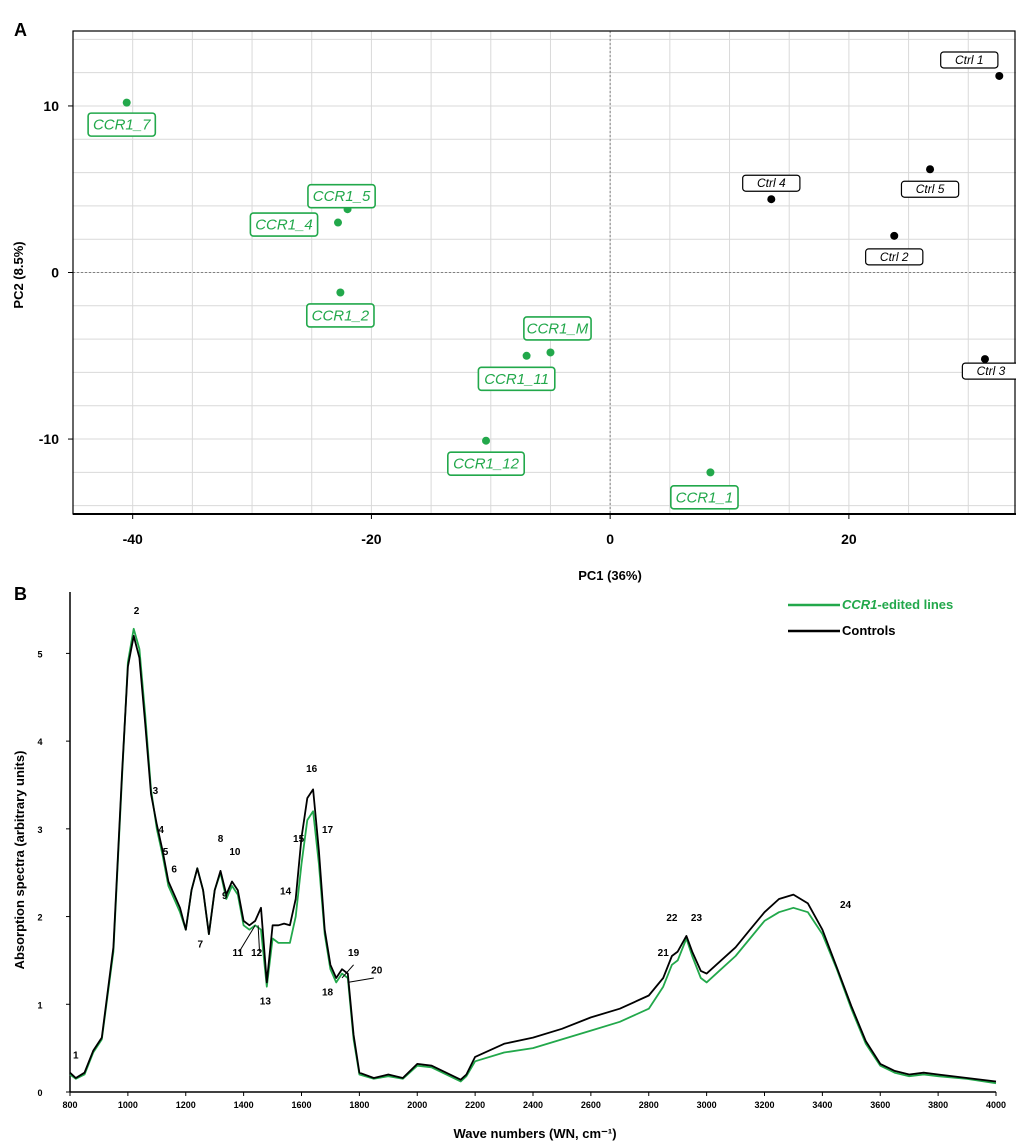  Describe the element at coordinates (697, 918) in the screenshot. I see `peak-annotation: 23` at that location.